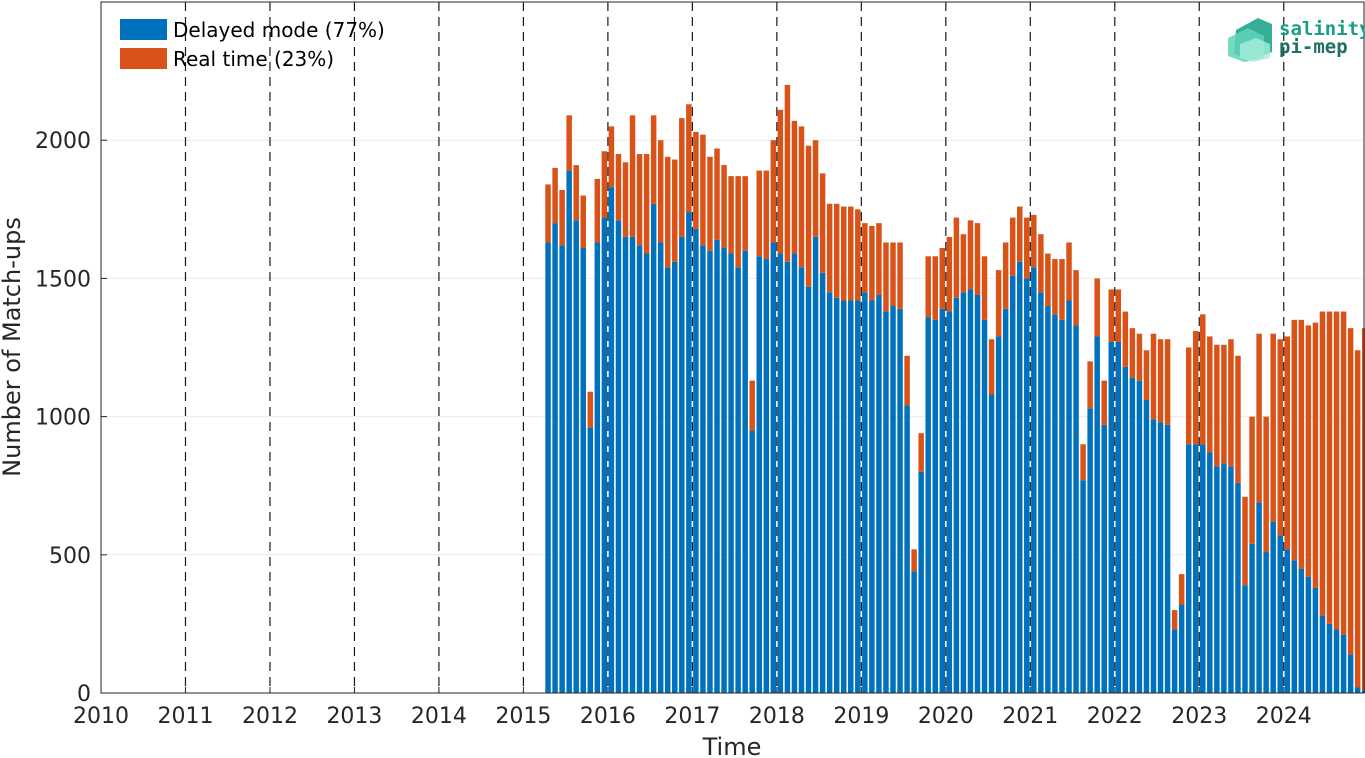 This screenshot has height=758, width=1365. Describe the element at coordinates (1030, 716) in the screenshot. I see `x-tick-label-2021: 2021` at that location.